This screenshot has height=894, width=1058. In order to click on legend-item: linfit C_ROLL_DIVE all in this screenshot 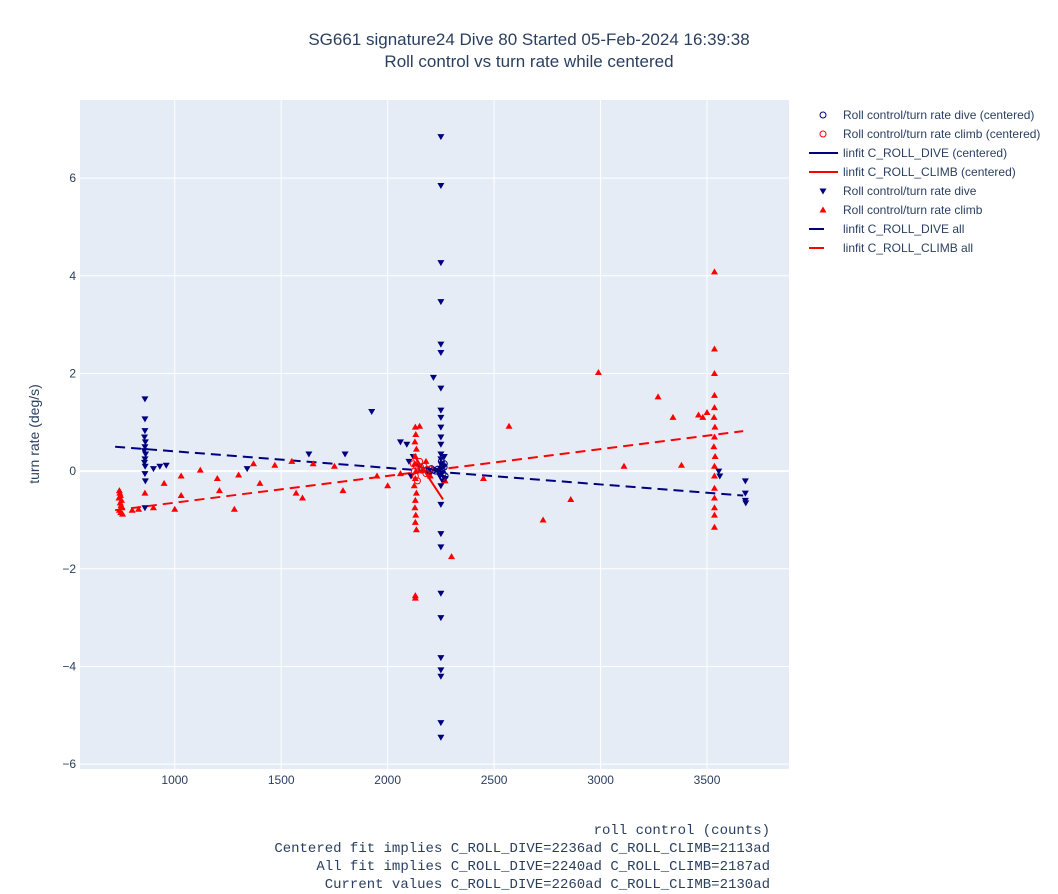, I will do `click(924, 228)`.